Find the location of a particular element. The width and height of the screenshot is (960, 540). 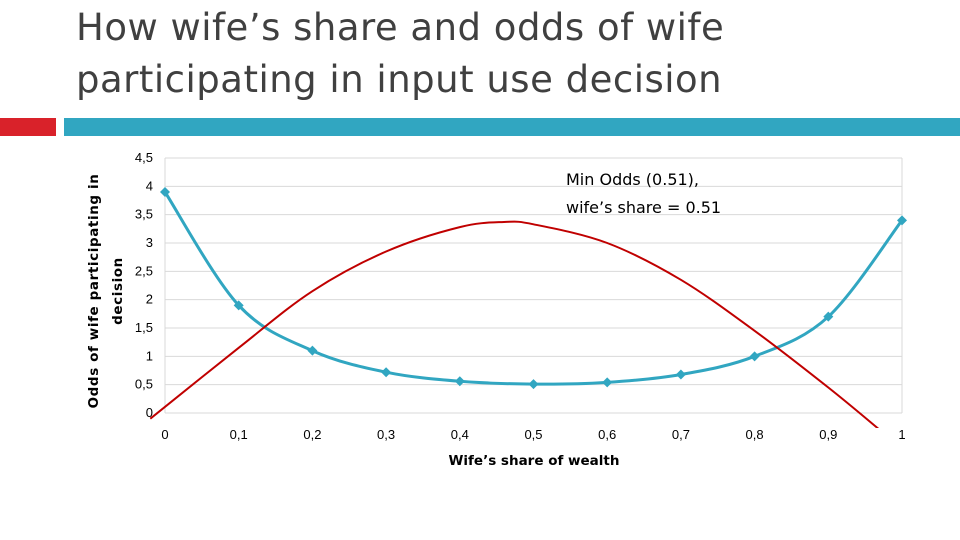

annotation-line-1: Min Odds (0.51), is located at coordinates (632, 179).